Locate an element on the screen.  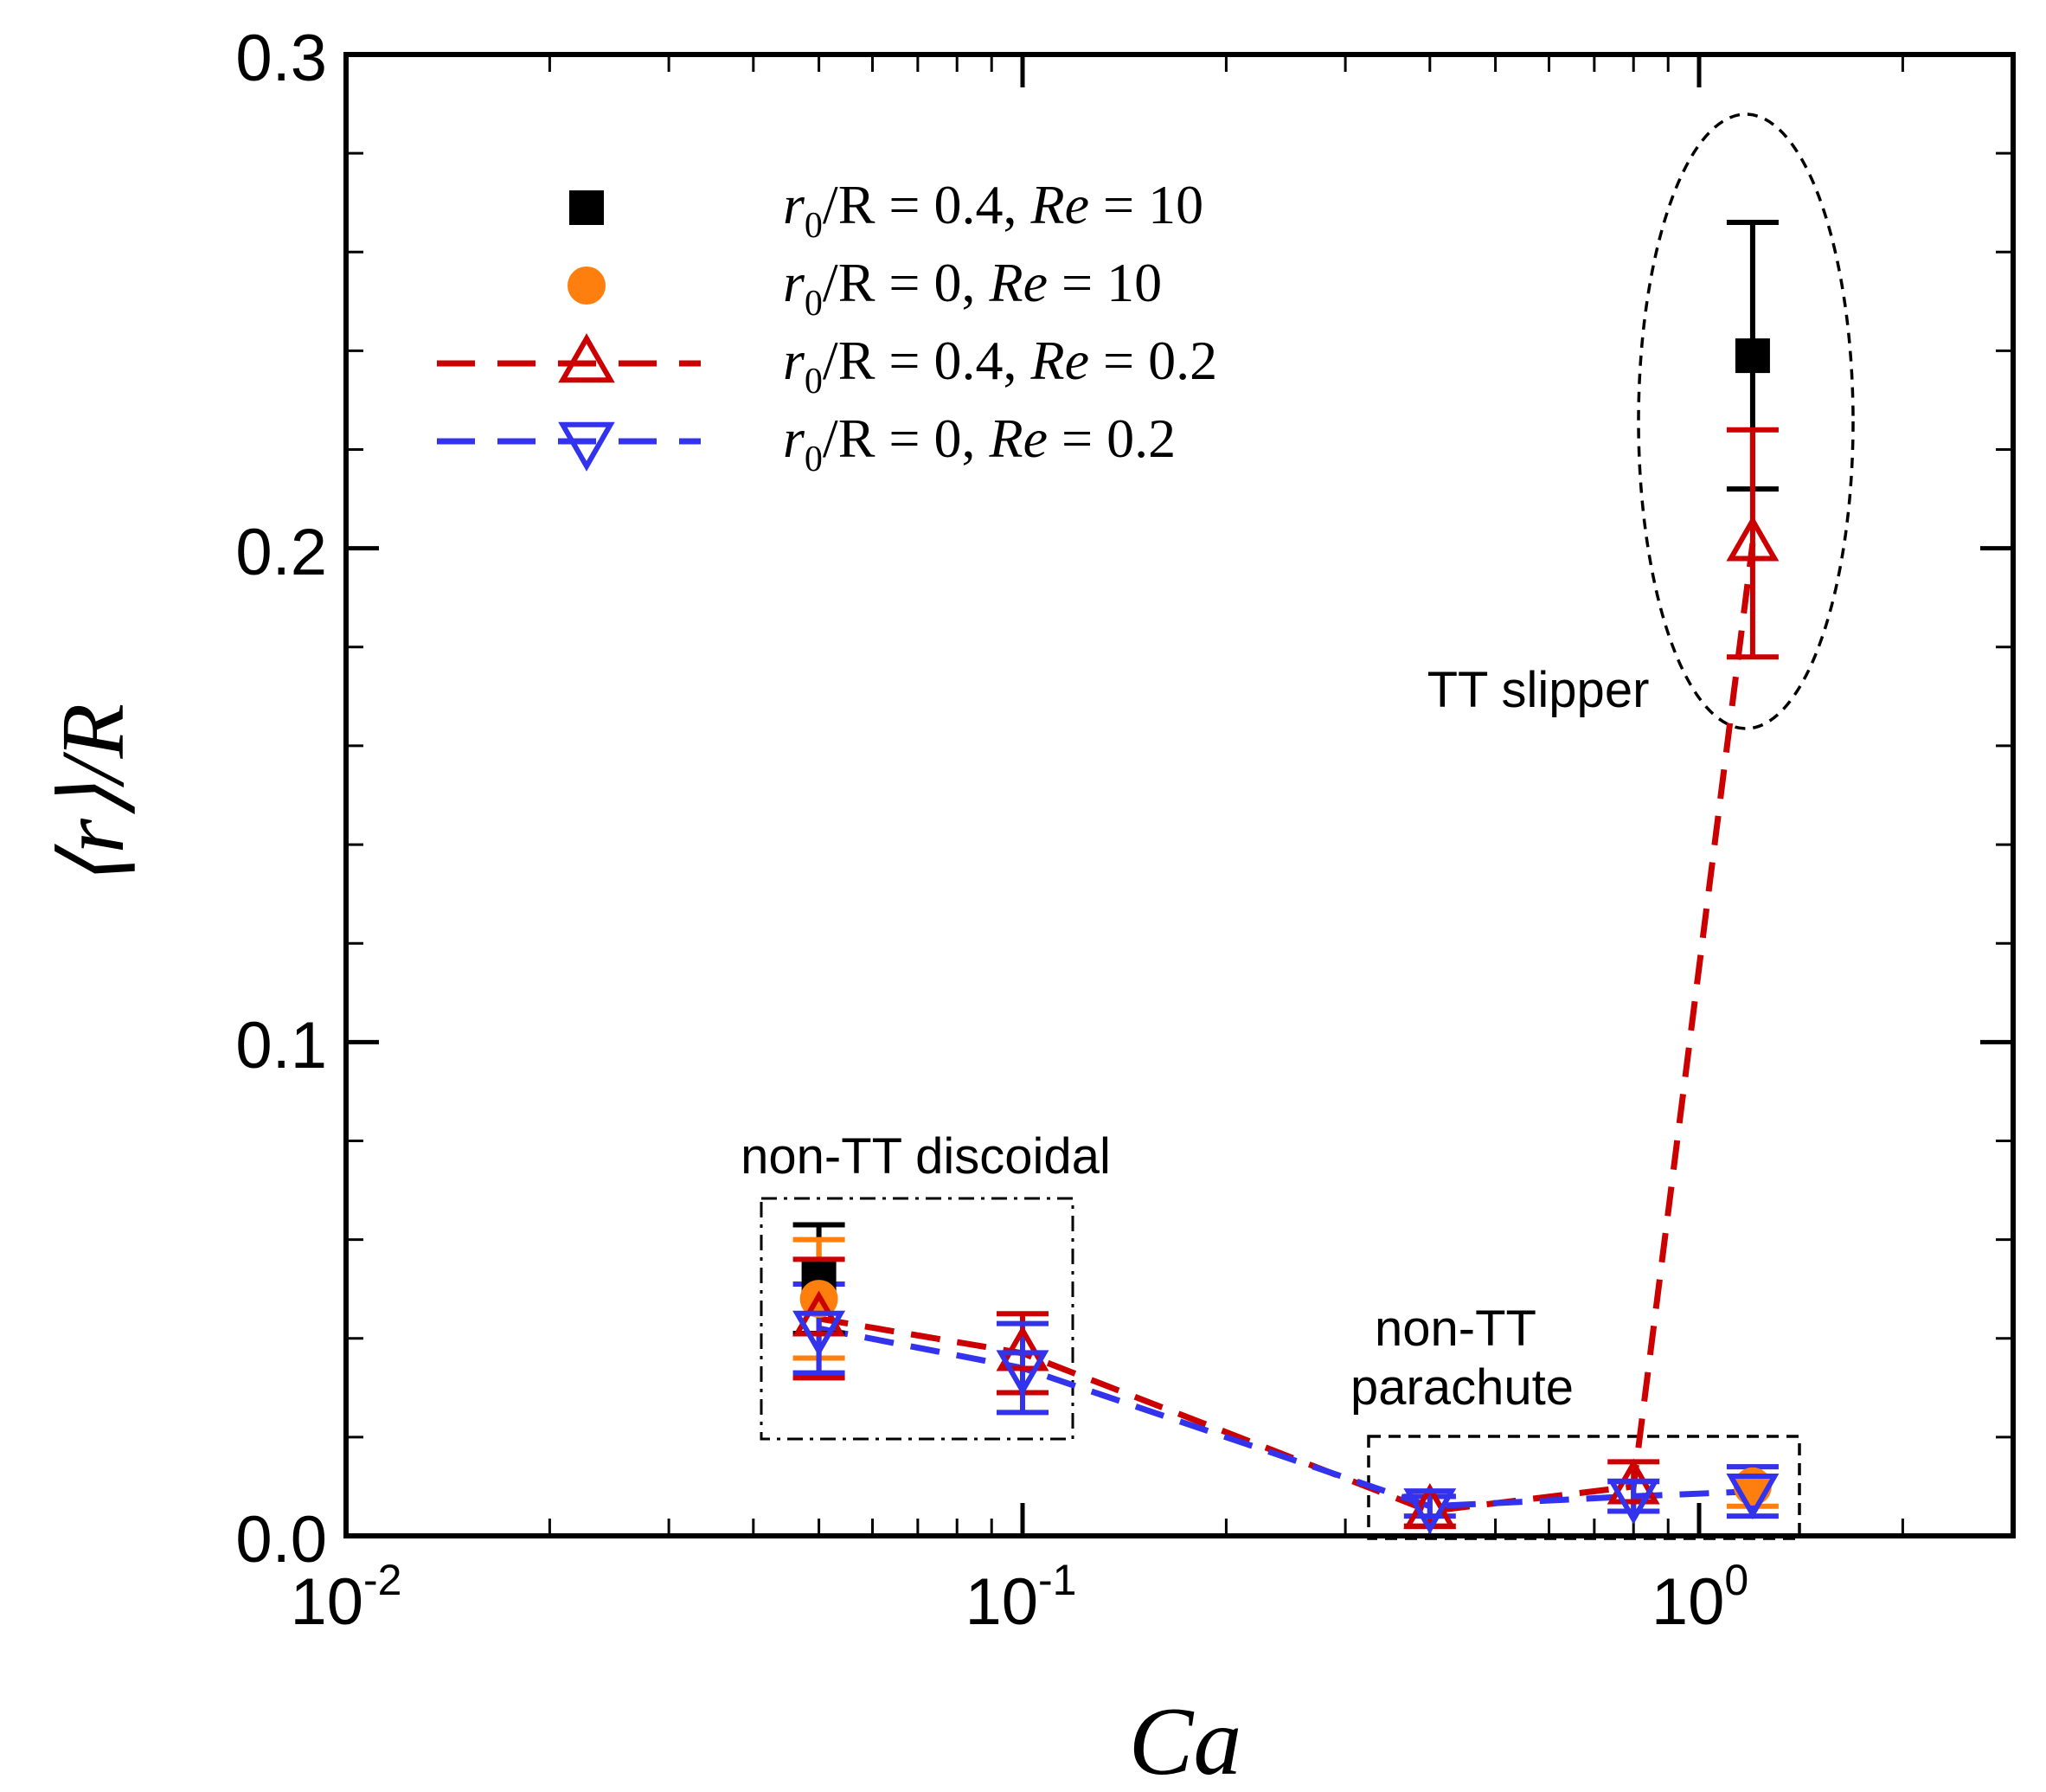
x-tick-label-0: 10⁻² is located at coordinates (345, 1597).